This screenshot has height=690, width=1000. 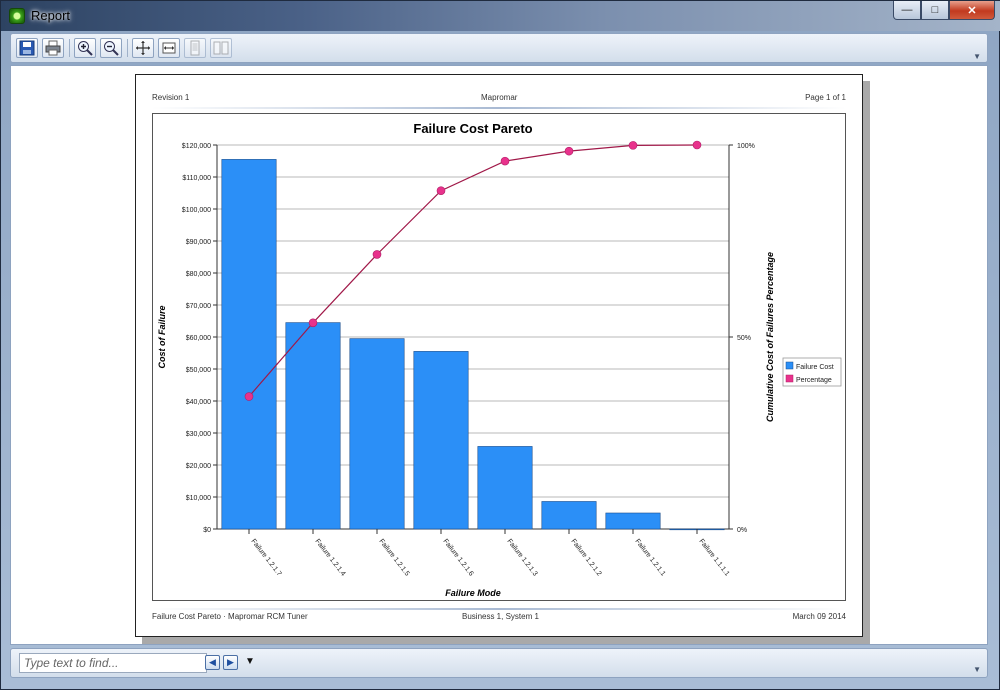 What do you see at coordinates (393, 558) in the screenshot?
I see `x-tick-label: Failure 1.2.1.5` at bounding box center [393, 558].